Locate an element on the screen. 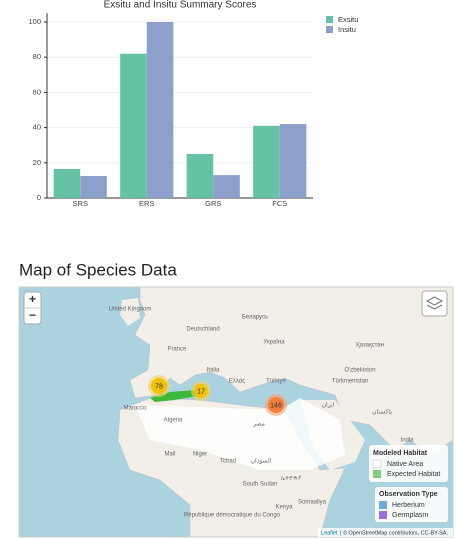  place-label: ایران is located at coordinates (328, 405).